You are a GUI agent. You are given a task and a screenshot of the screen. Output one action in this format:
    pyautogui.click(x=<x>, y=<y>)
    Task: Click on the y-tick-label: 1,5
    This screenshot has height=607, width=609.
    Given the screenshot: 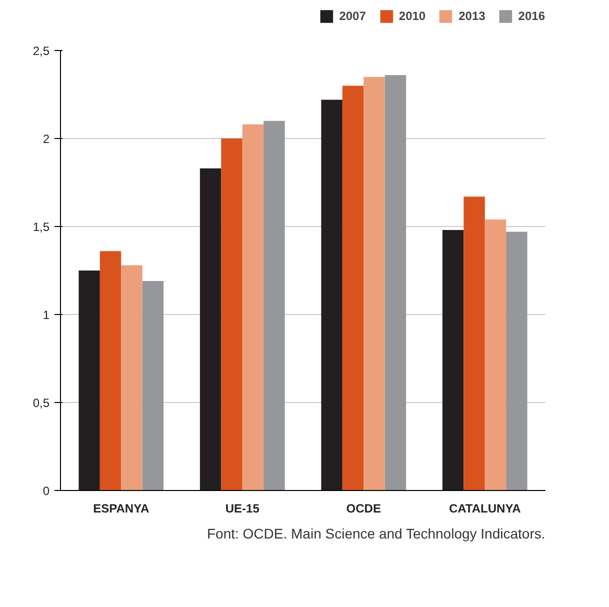 What is the action you would take?
    pyautogui.click(x=41, y=227)
    